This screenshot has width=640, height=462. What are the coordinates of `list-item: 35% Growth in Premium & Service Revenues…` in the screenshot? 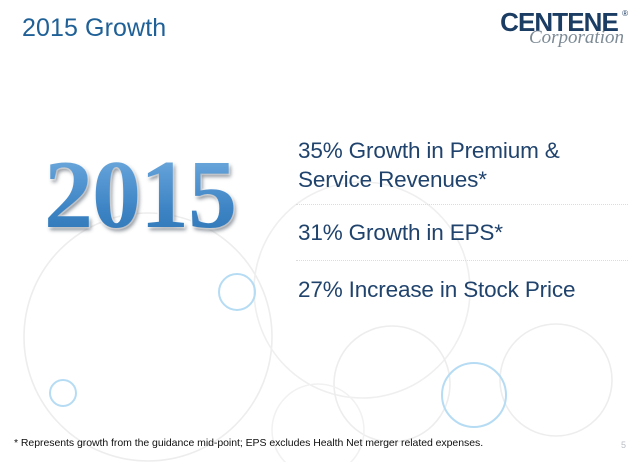 It's located at (429, 165).